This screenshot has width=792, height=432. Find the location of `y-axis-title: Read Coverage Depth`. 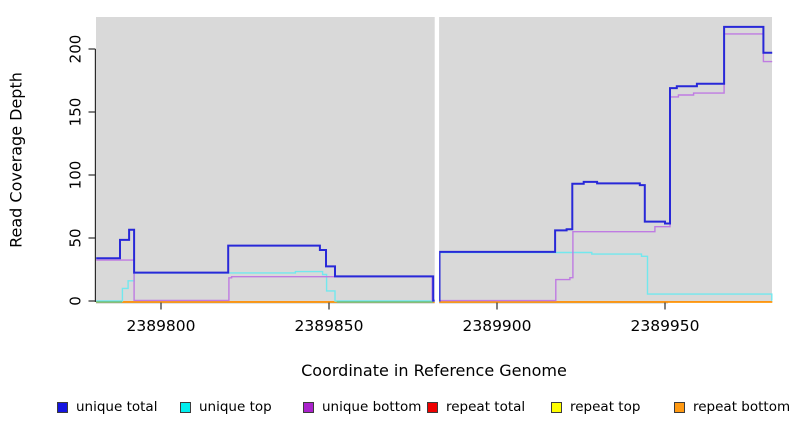

y-axis-title: Read Coverage Depth is located at coordinates (16, 160).